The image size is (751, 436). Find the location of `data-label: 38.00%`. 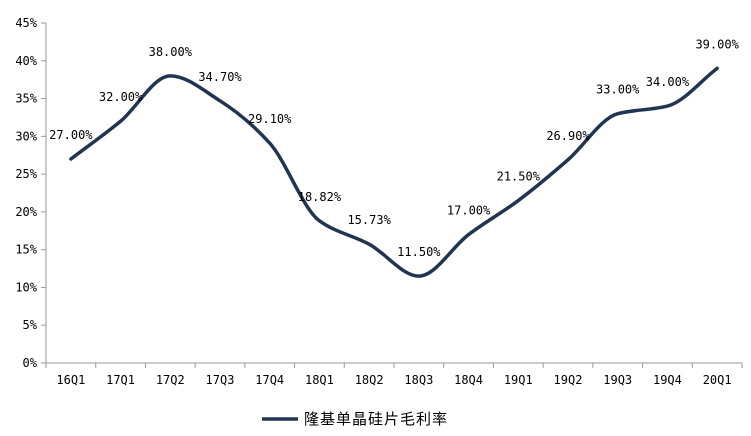

data-label: 38.00% is located at coordinates (171, 52).